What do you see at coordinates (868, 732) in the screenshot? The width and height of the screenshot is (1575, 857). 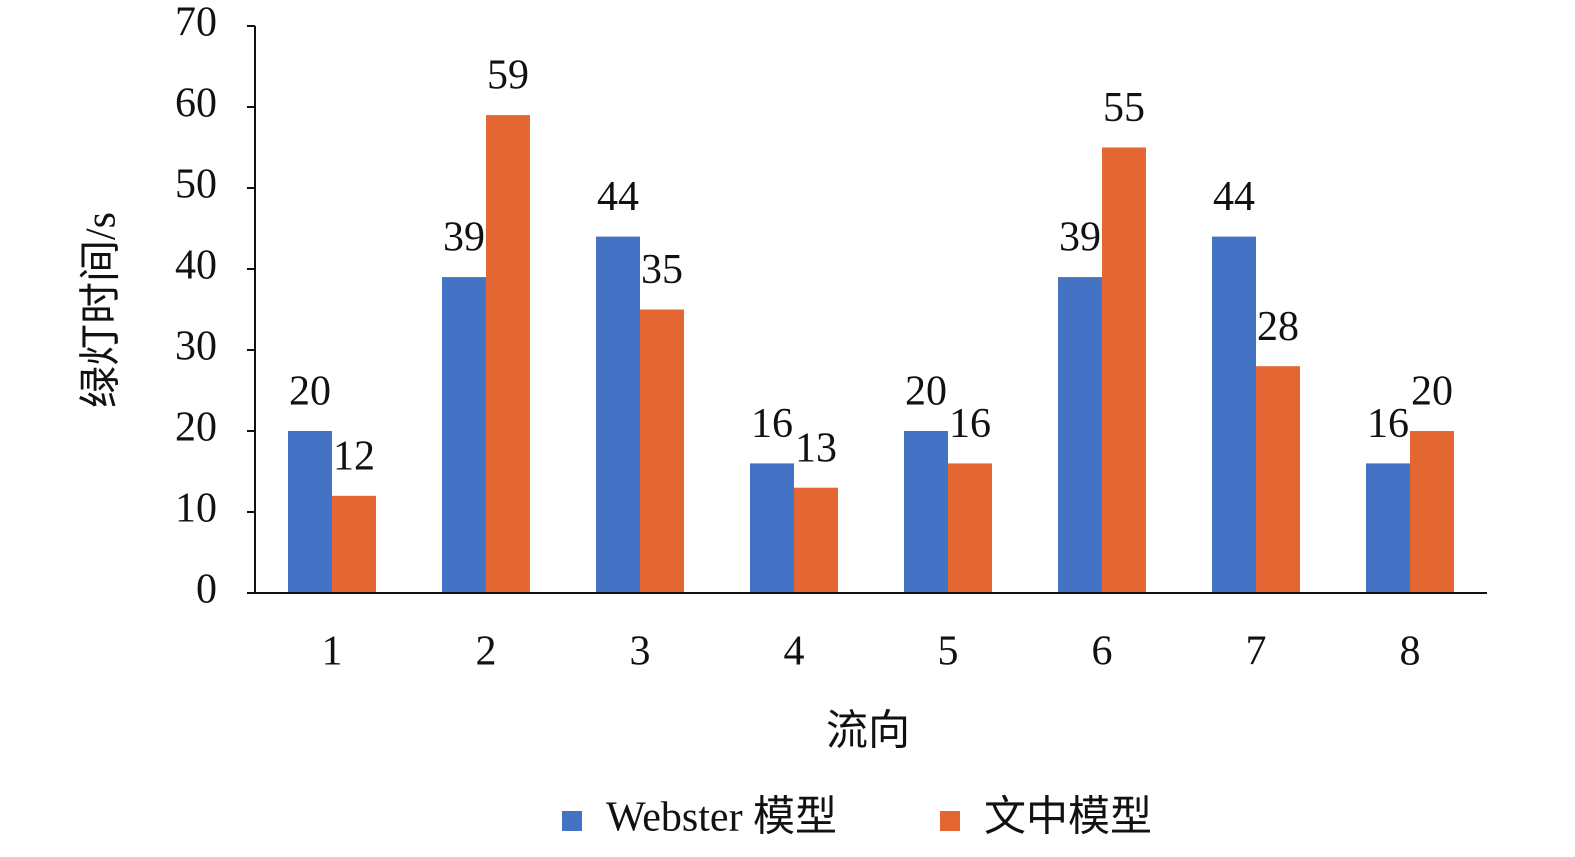 I see `x-axis-title: 流向` at bounding box center [868, 732].